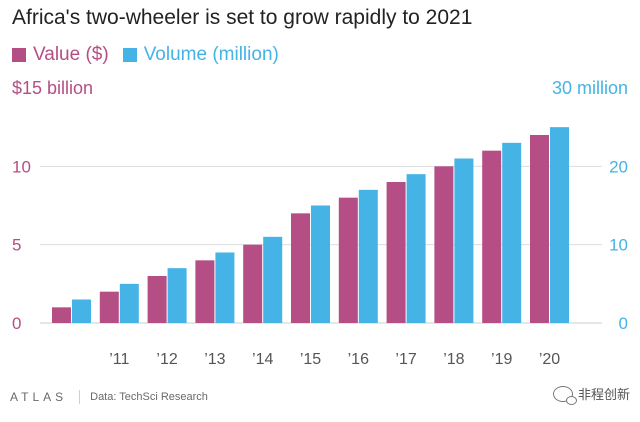 The image size is (640, 422). Describe the element at coordinates (52, 88) in the screenshot. I see `left-axis-top-label: $15 billion` at that location.